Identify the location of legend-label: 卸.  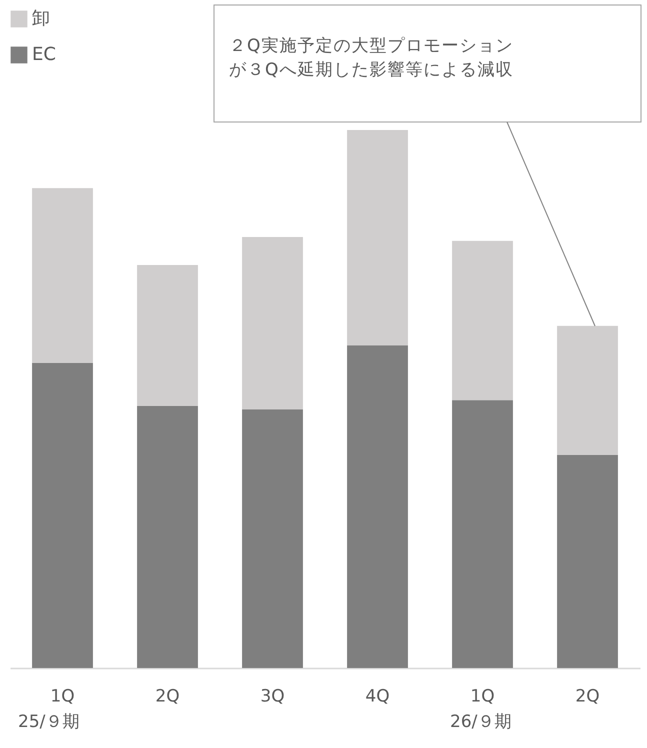
(41, 18).